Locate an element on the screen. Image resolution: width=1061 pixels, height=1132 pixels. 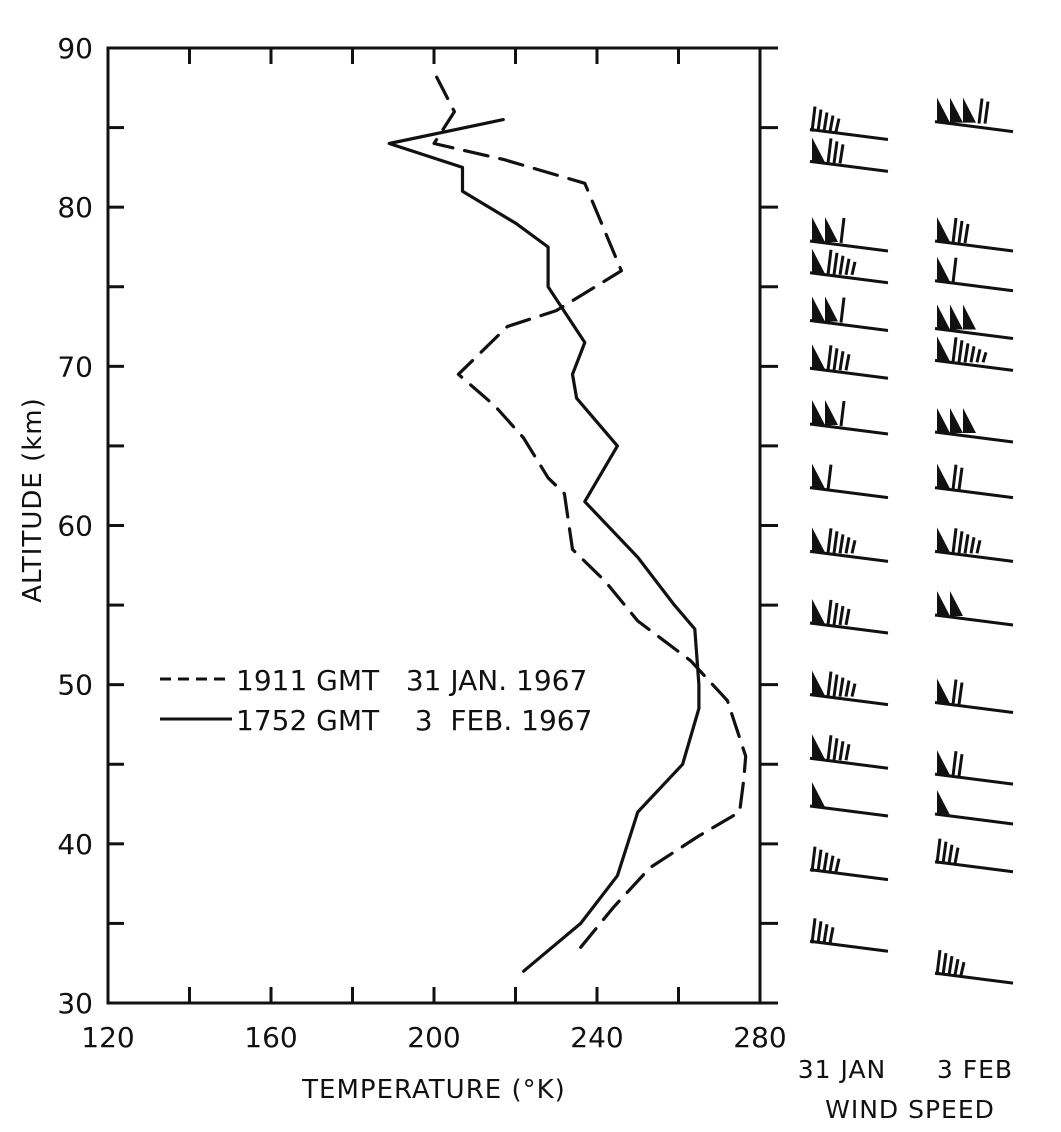
x-tick-label: 280 is located at coordinates (759, 1037).